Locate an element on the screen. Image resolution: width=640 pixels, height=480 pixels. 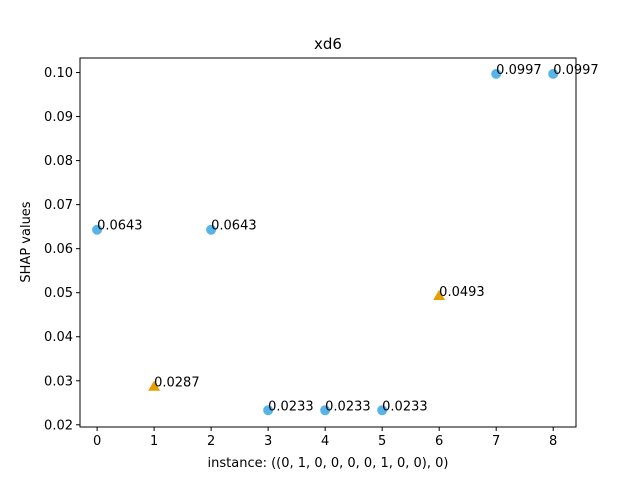
x-tick-label: 3 is located at coordinates (268, 441).